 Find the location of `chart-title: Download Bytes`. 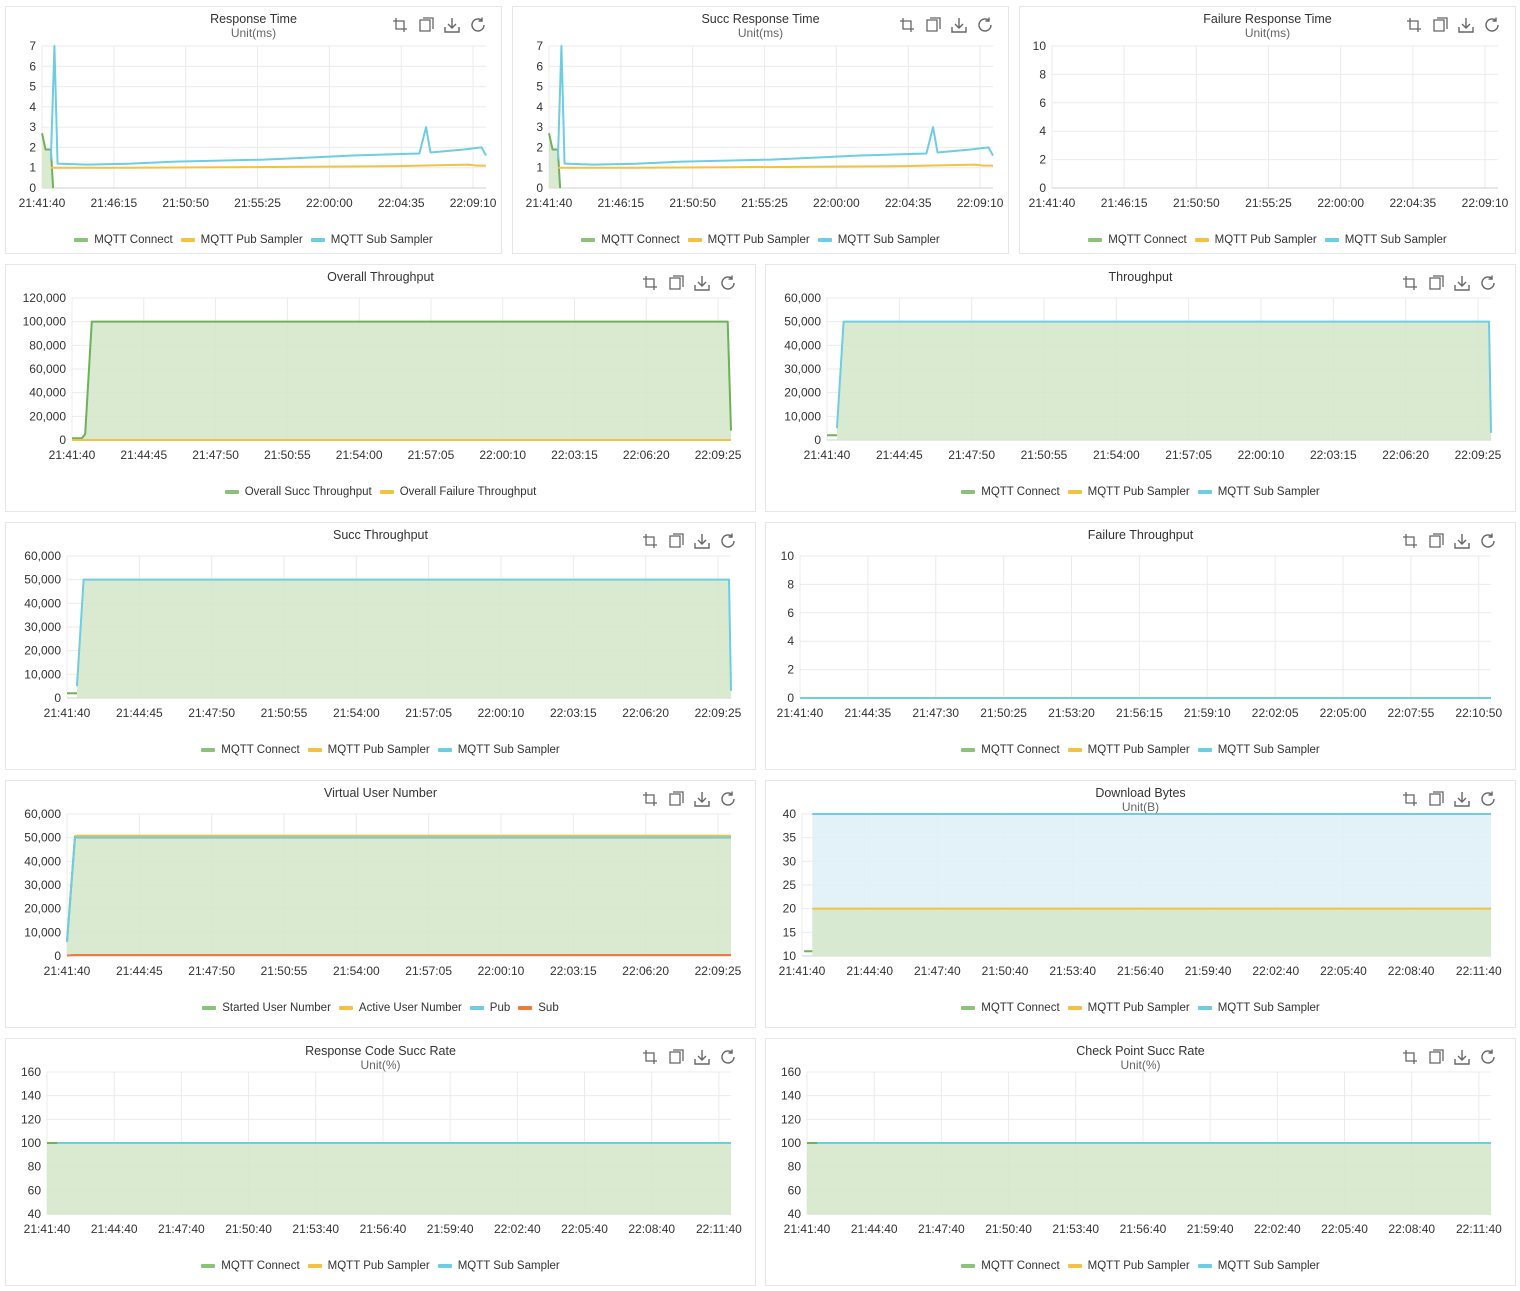

chart-title: Download Bytes is located at coordinates (1140, 793).